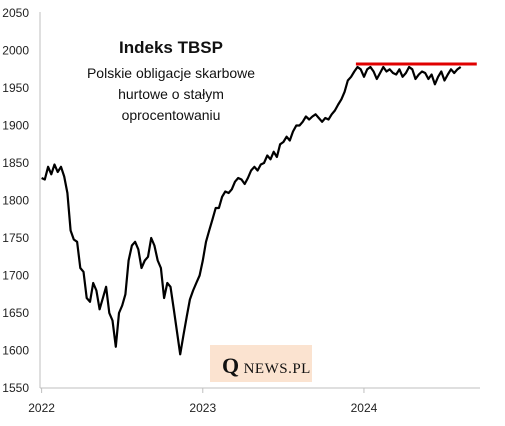 The height and width of the screenshot is (426, 505). Describe the element at coordinates (364, 408) in the screenshot. I see `x-tick-label: 2024` at that location.